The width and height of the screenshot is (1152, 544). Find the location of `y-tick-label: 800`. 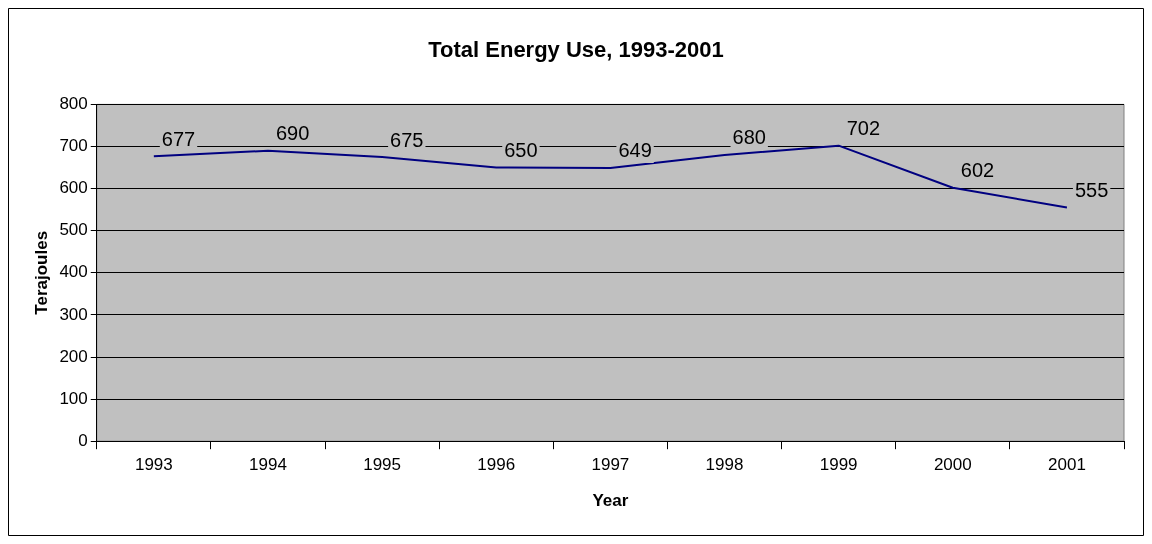

y-tick-label: 800 is located at coordinates (73, 104).